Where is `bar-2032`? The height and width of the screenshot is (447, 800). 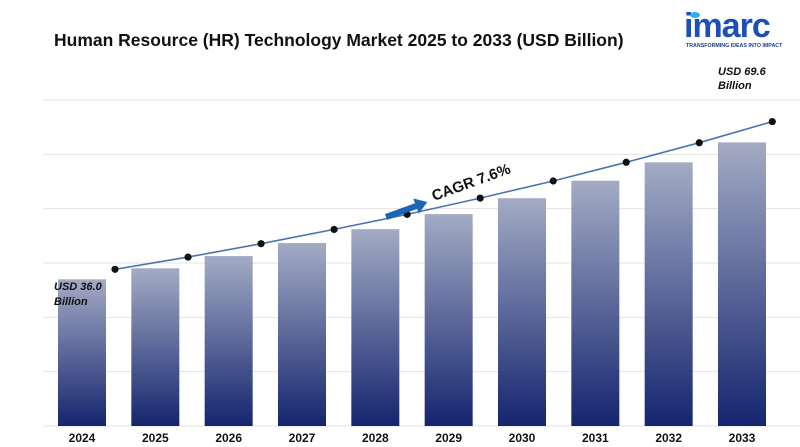
bar-2032 is located at coordinates (668, 294).